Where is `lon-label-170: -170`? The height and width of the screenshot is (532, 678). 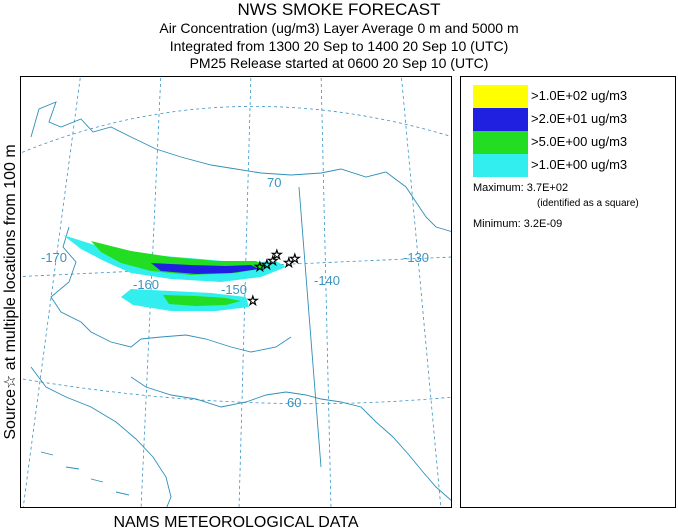 lon-label-170: -170 is located at coordinates (54, 257).